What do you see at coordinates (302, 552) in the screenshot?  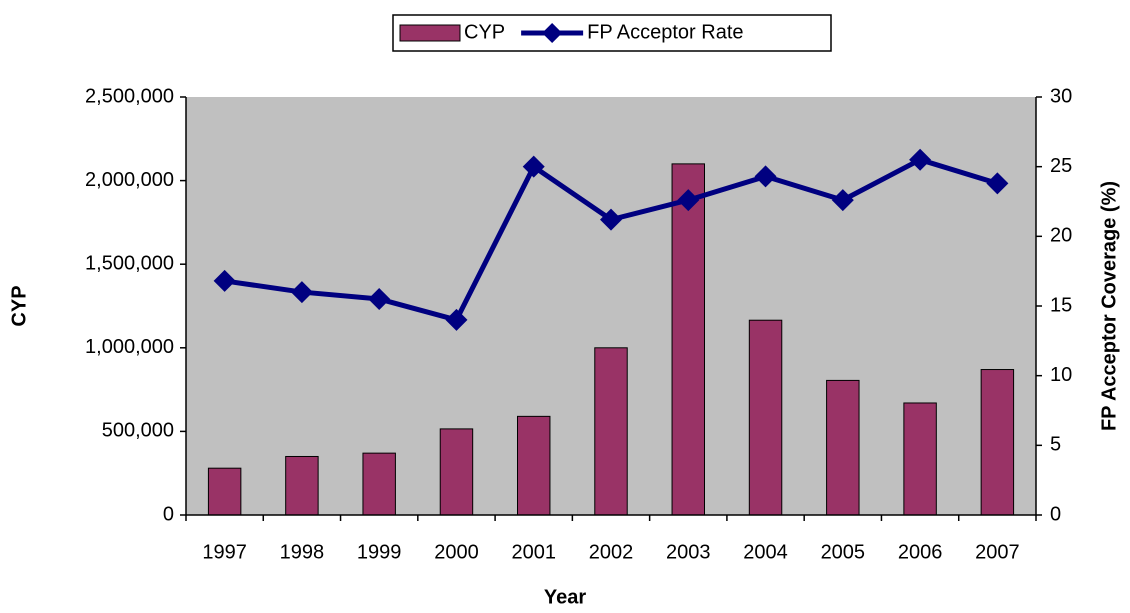 I see `x-tick-label: 1998` at bounding box center [302, 552].